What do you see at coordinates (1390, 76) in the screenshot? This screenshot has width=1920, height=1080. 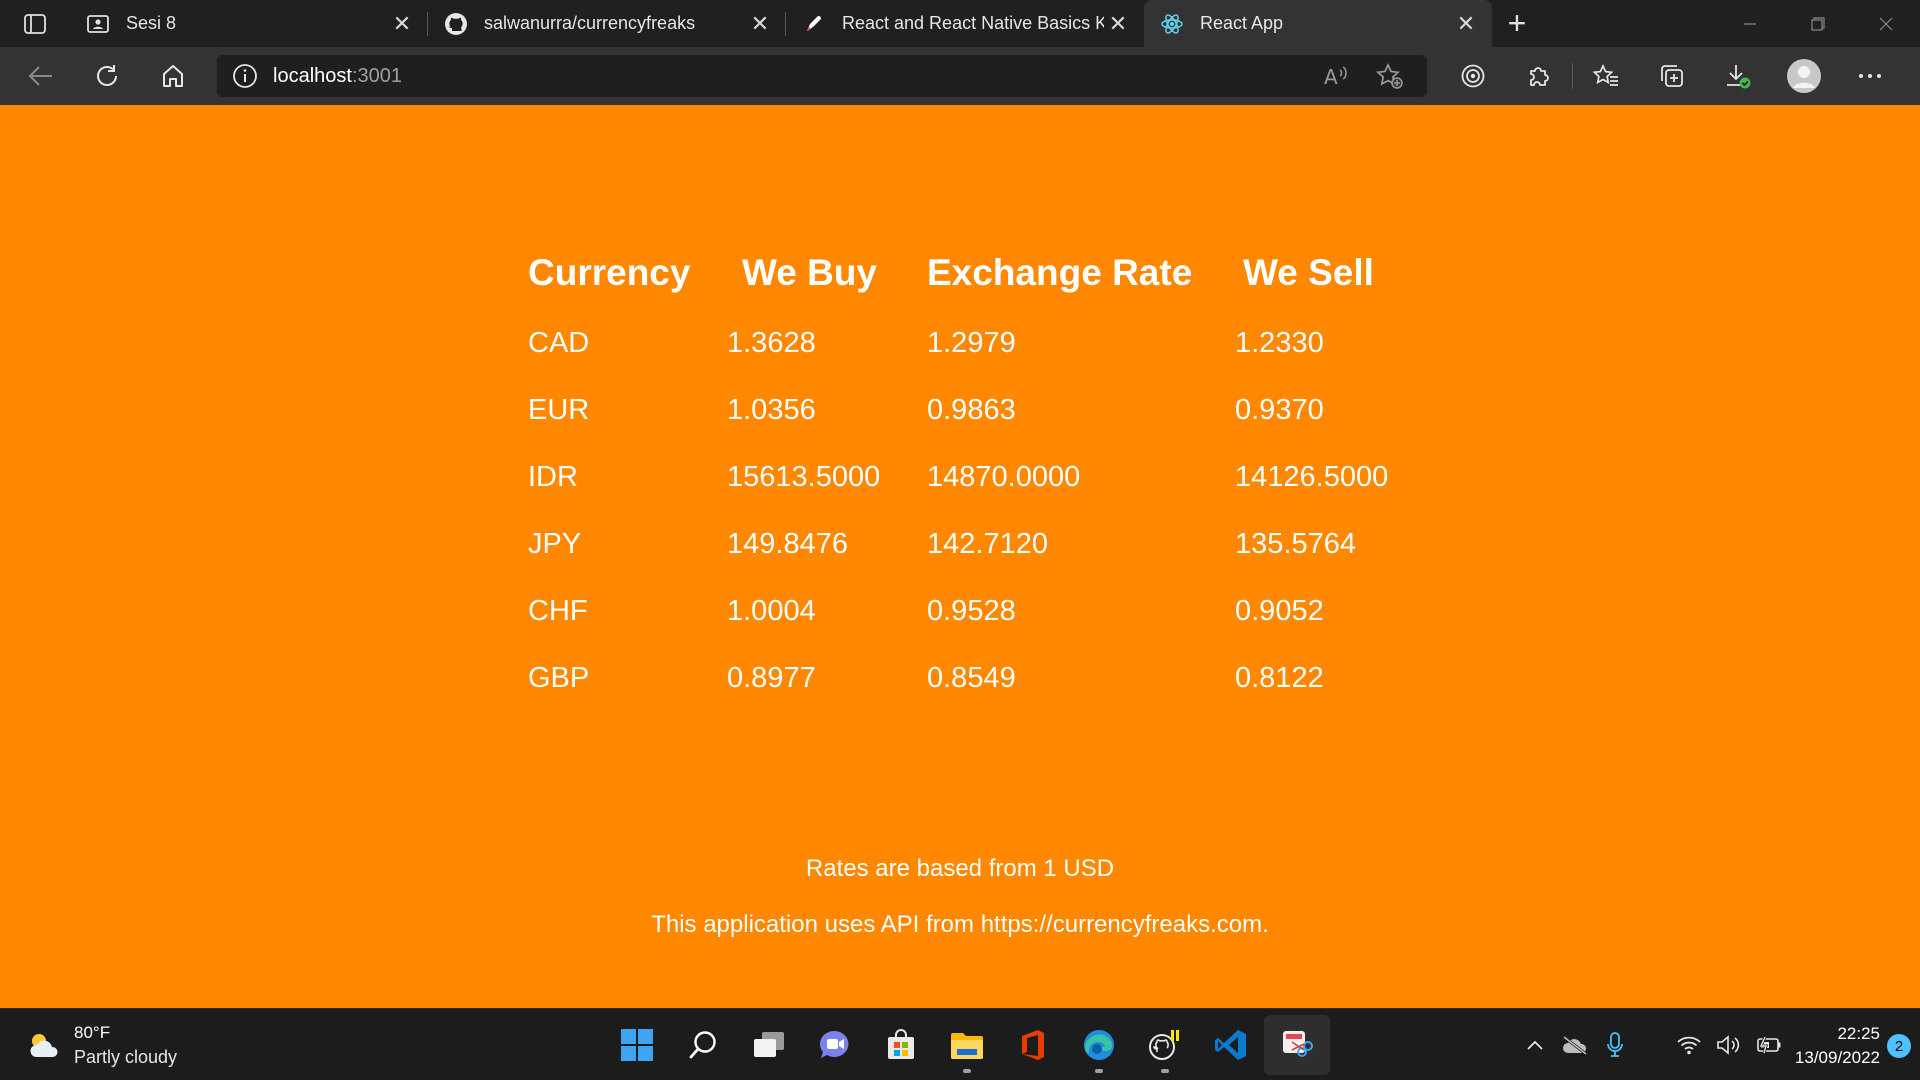 I see `add-favorite-button` at bounding box center [1390, 76].